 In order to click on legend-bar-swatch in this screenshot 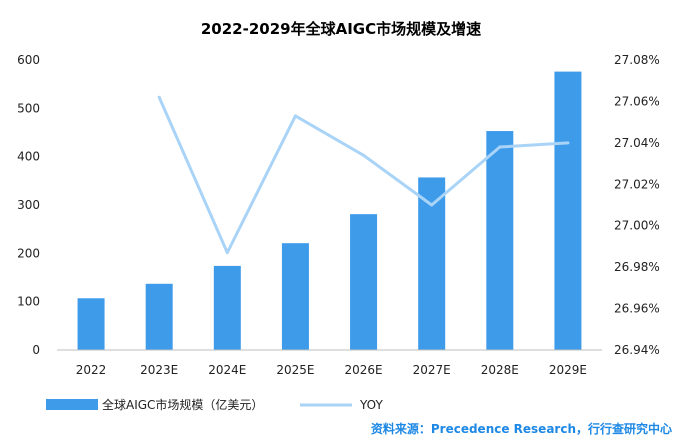, I will do `click(72, 404)`.